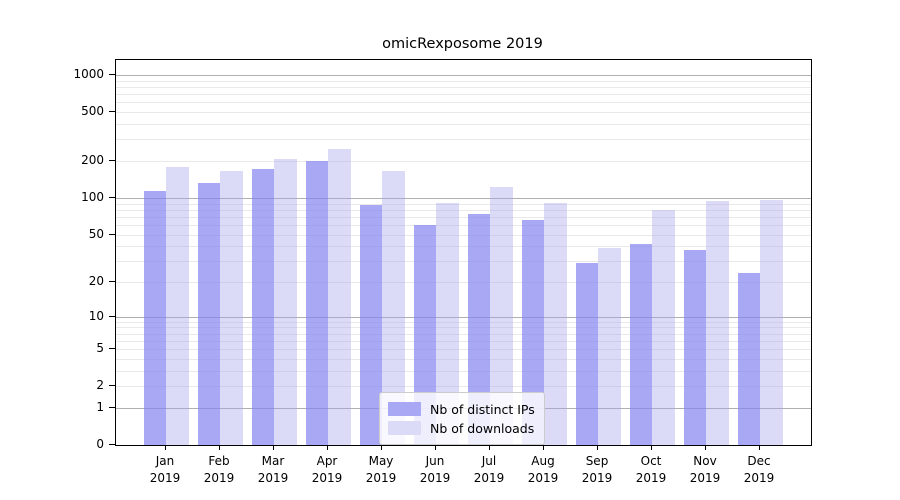 This screenshot has width=900, height=500. Describe the element at coordinates (462, 44) in the screenshot. I see `chart-title: omicRexposome 2019` at that location.